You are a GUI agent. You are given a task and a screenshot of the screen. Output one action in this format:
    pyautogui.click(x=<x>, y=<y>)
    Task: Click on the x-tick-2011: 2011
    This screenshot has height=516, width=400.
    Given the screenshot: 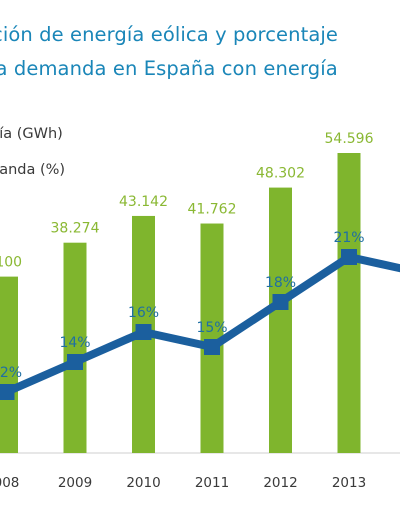 What is the action you would take?
    pyautogui.click(x=212, y=483)
    